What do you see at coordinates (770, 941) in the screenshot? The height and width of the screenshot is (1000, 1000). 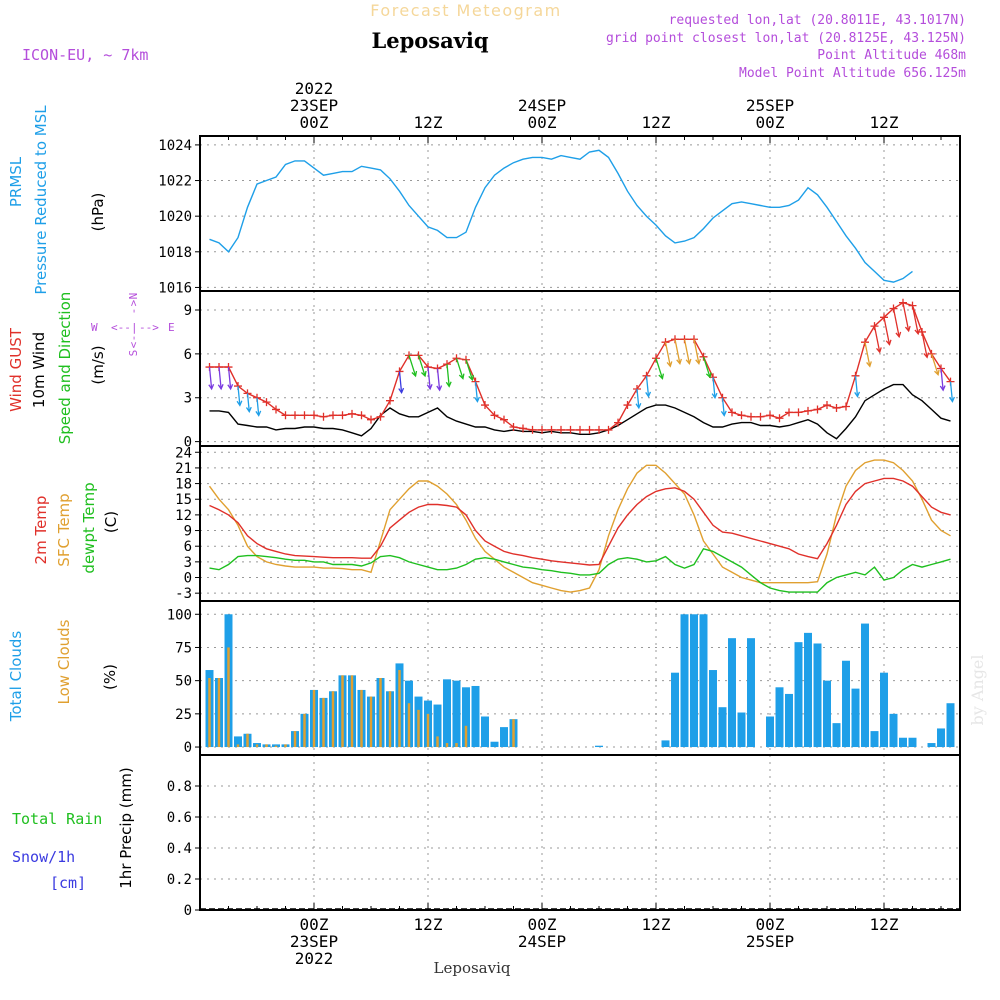 I see `time-label-bottom: 25SEP` at bounding box center [770, 941].